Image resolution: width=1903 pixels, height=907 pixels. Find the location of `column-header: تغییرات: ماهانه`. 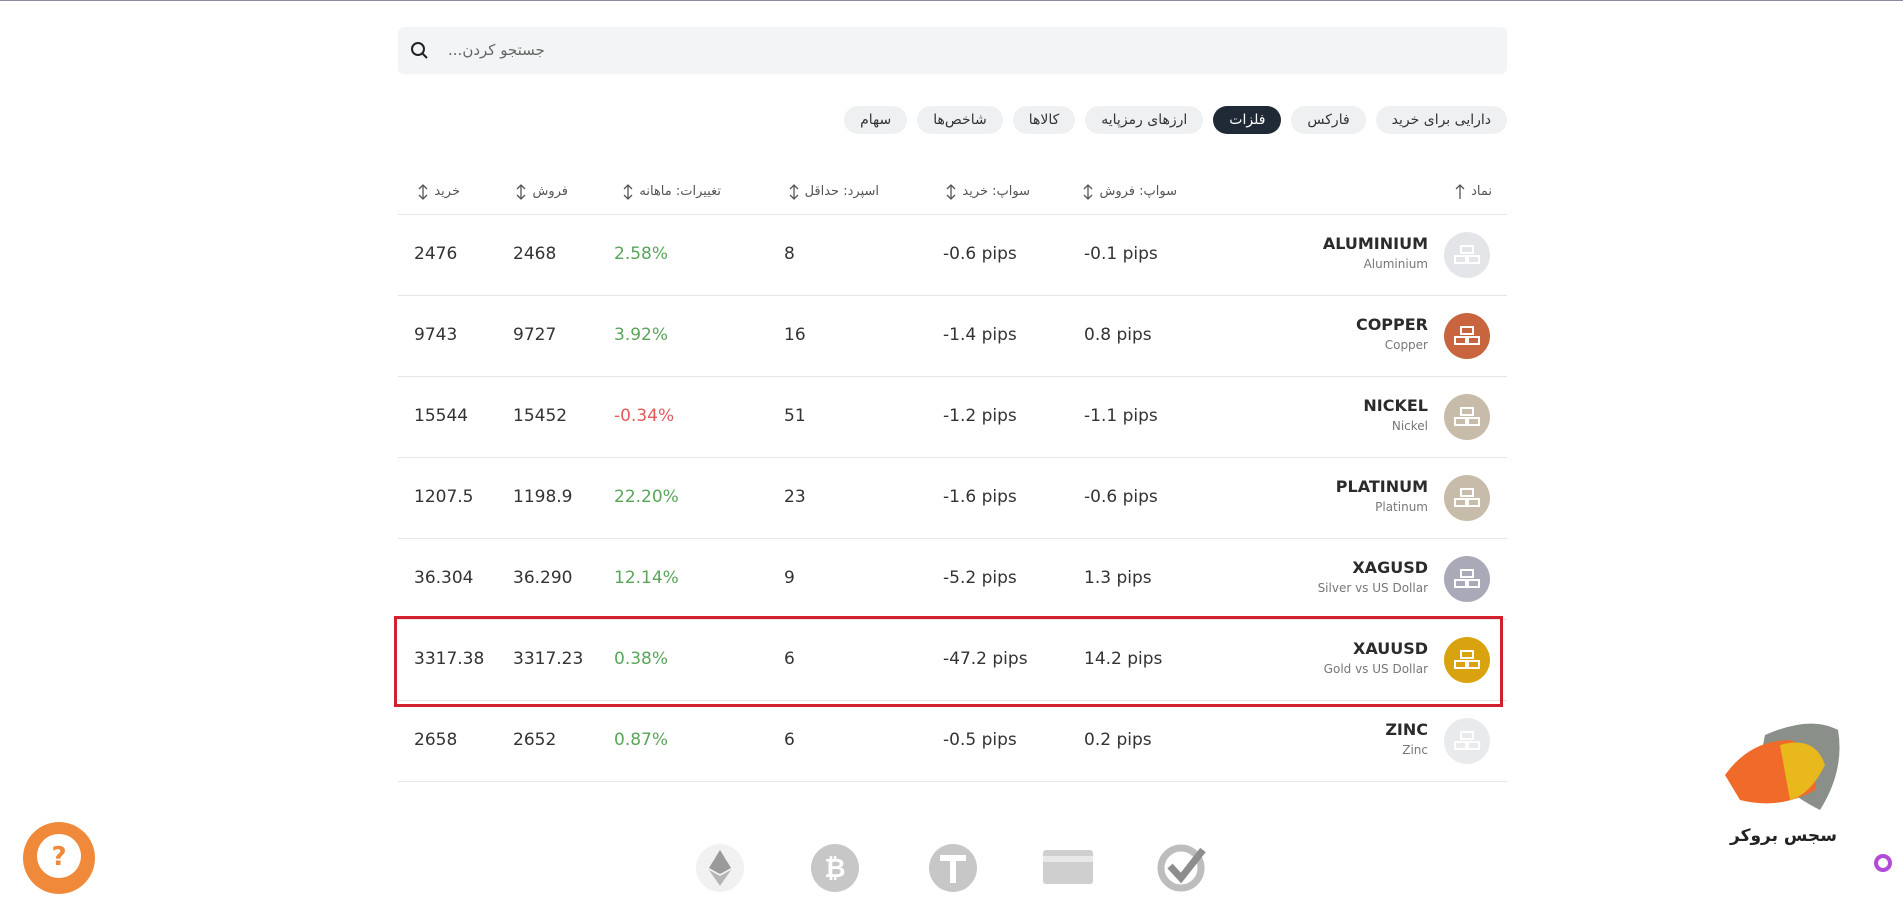

column-header: تغییرات: ماهانه is located at coordinates (672, 192).